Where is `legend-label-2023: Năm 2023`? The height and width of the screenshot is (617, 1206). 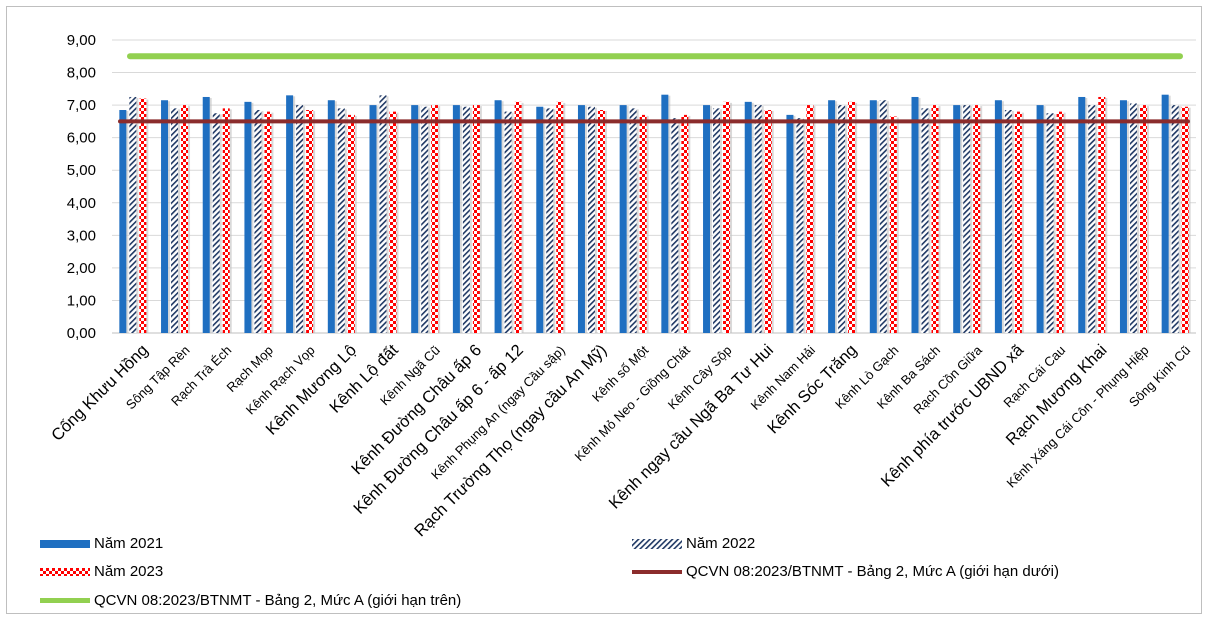
legend-label-2023: Năm 2023 is located at coordinates (129, 571).